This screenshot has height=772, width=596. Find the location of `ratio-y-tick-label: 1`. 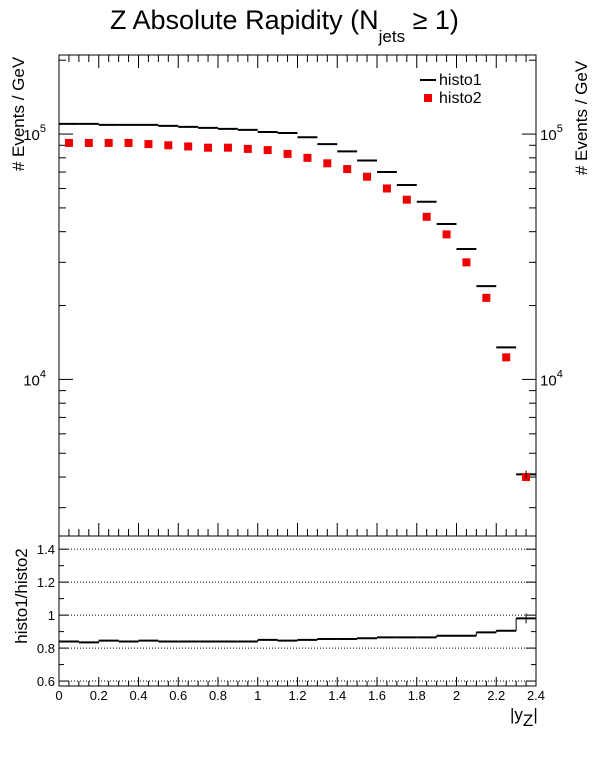

ratio-y-tick-label: 1 is located at coordinates (51, 615).